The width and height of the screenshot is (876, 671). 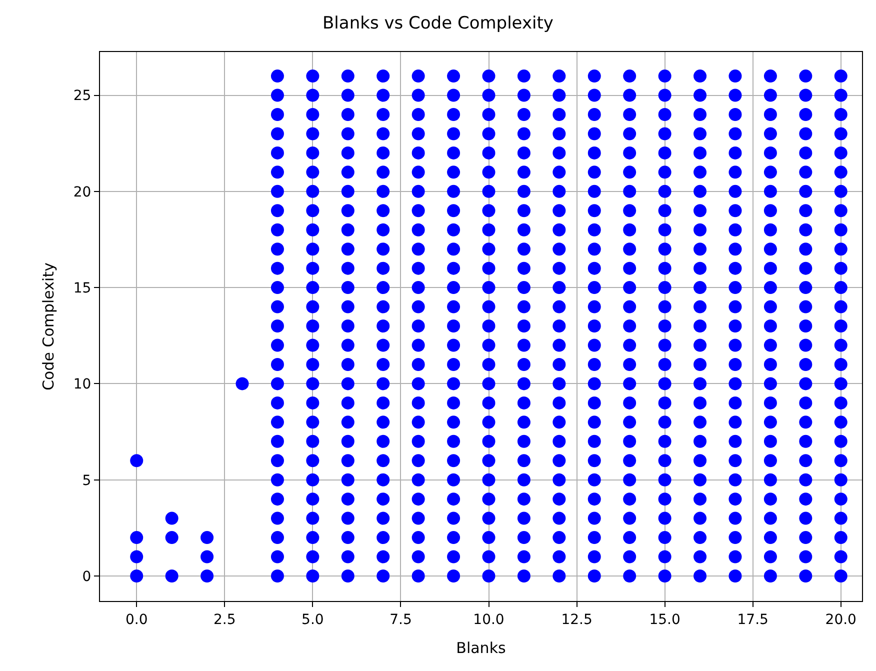 What do you see at coordinates (136, 620) in the screenshot?
I see `x-tick-label: 0.0` at bounding box center [136, 620].